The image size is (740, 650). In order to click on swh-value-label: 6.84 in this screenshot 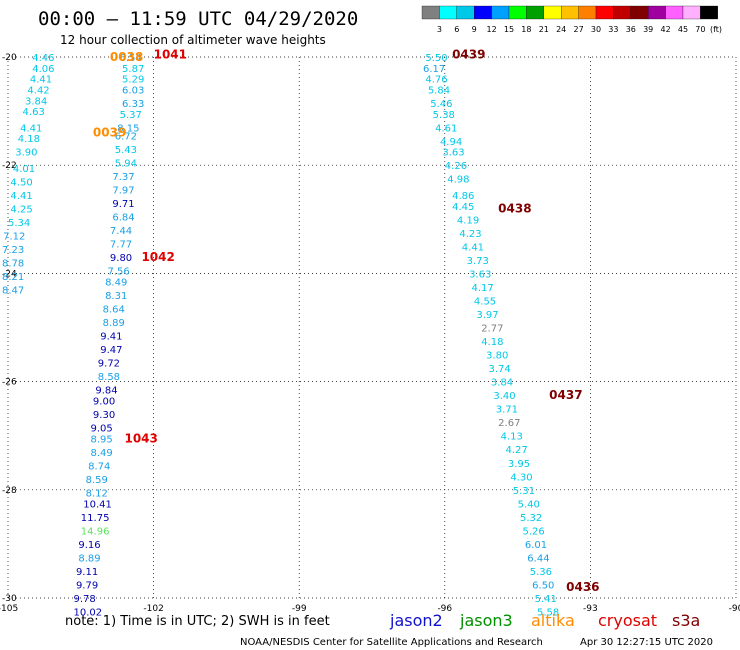, I will do `click(123, 218)`.